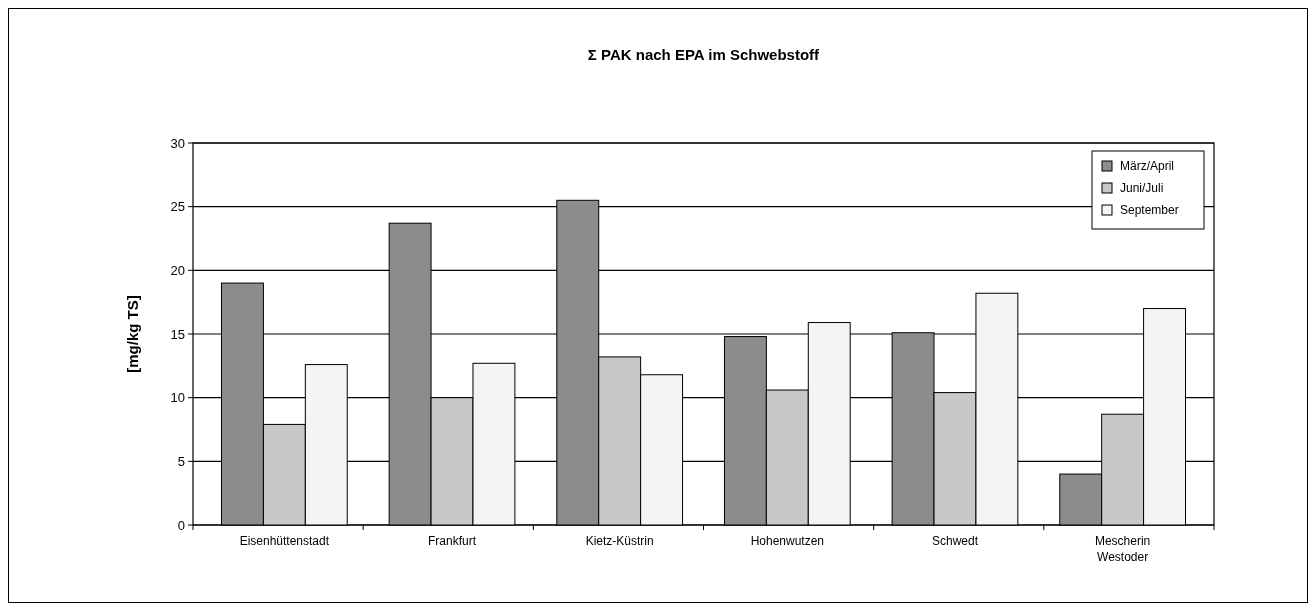 Image resolution: width=1316 pixels, height=611 pixels. I want to click on legend-label: Juni/Juli, so click(1142, 188).